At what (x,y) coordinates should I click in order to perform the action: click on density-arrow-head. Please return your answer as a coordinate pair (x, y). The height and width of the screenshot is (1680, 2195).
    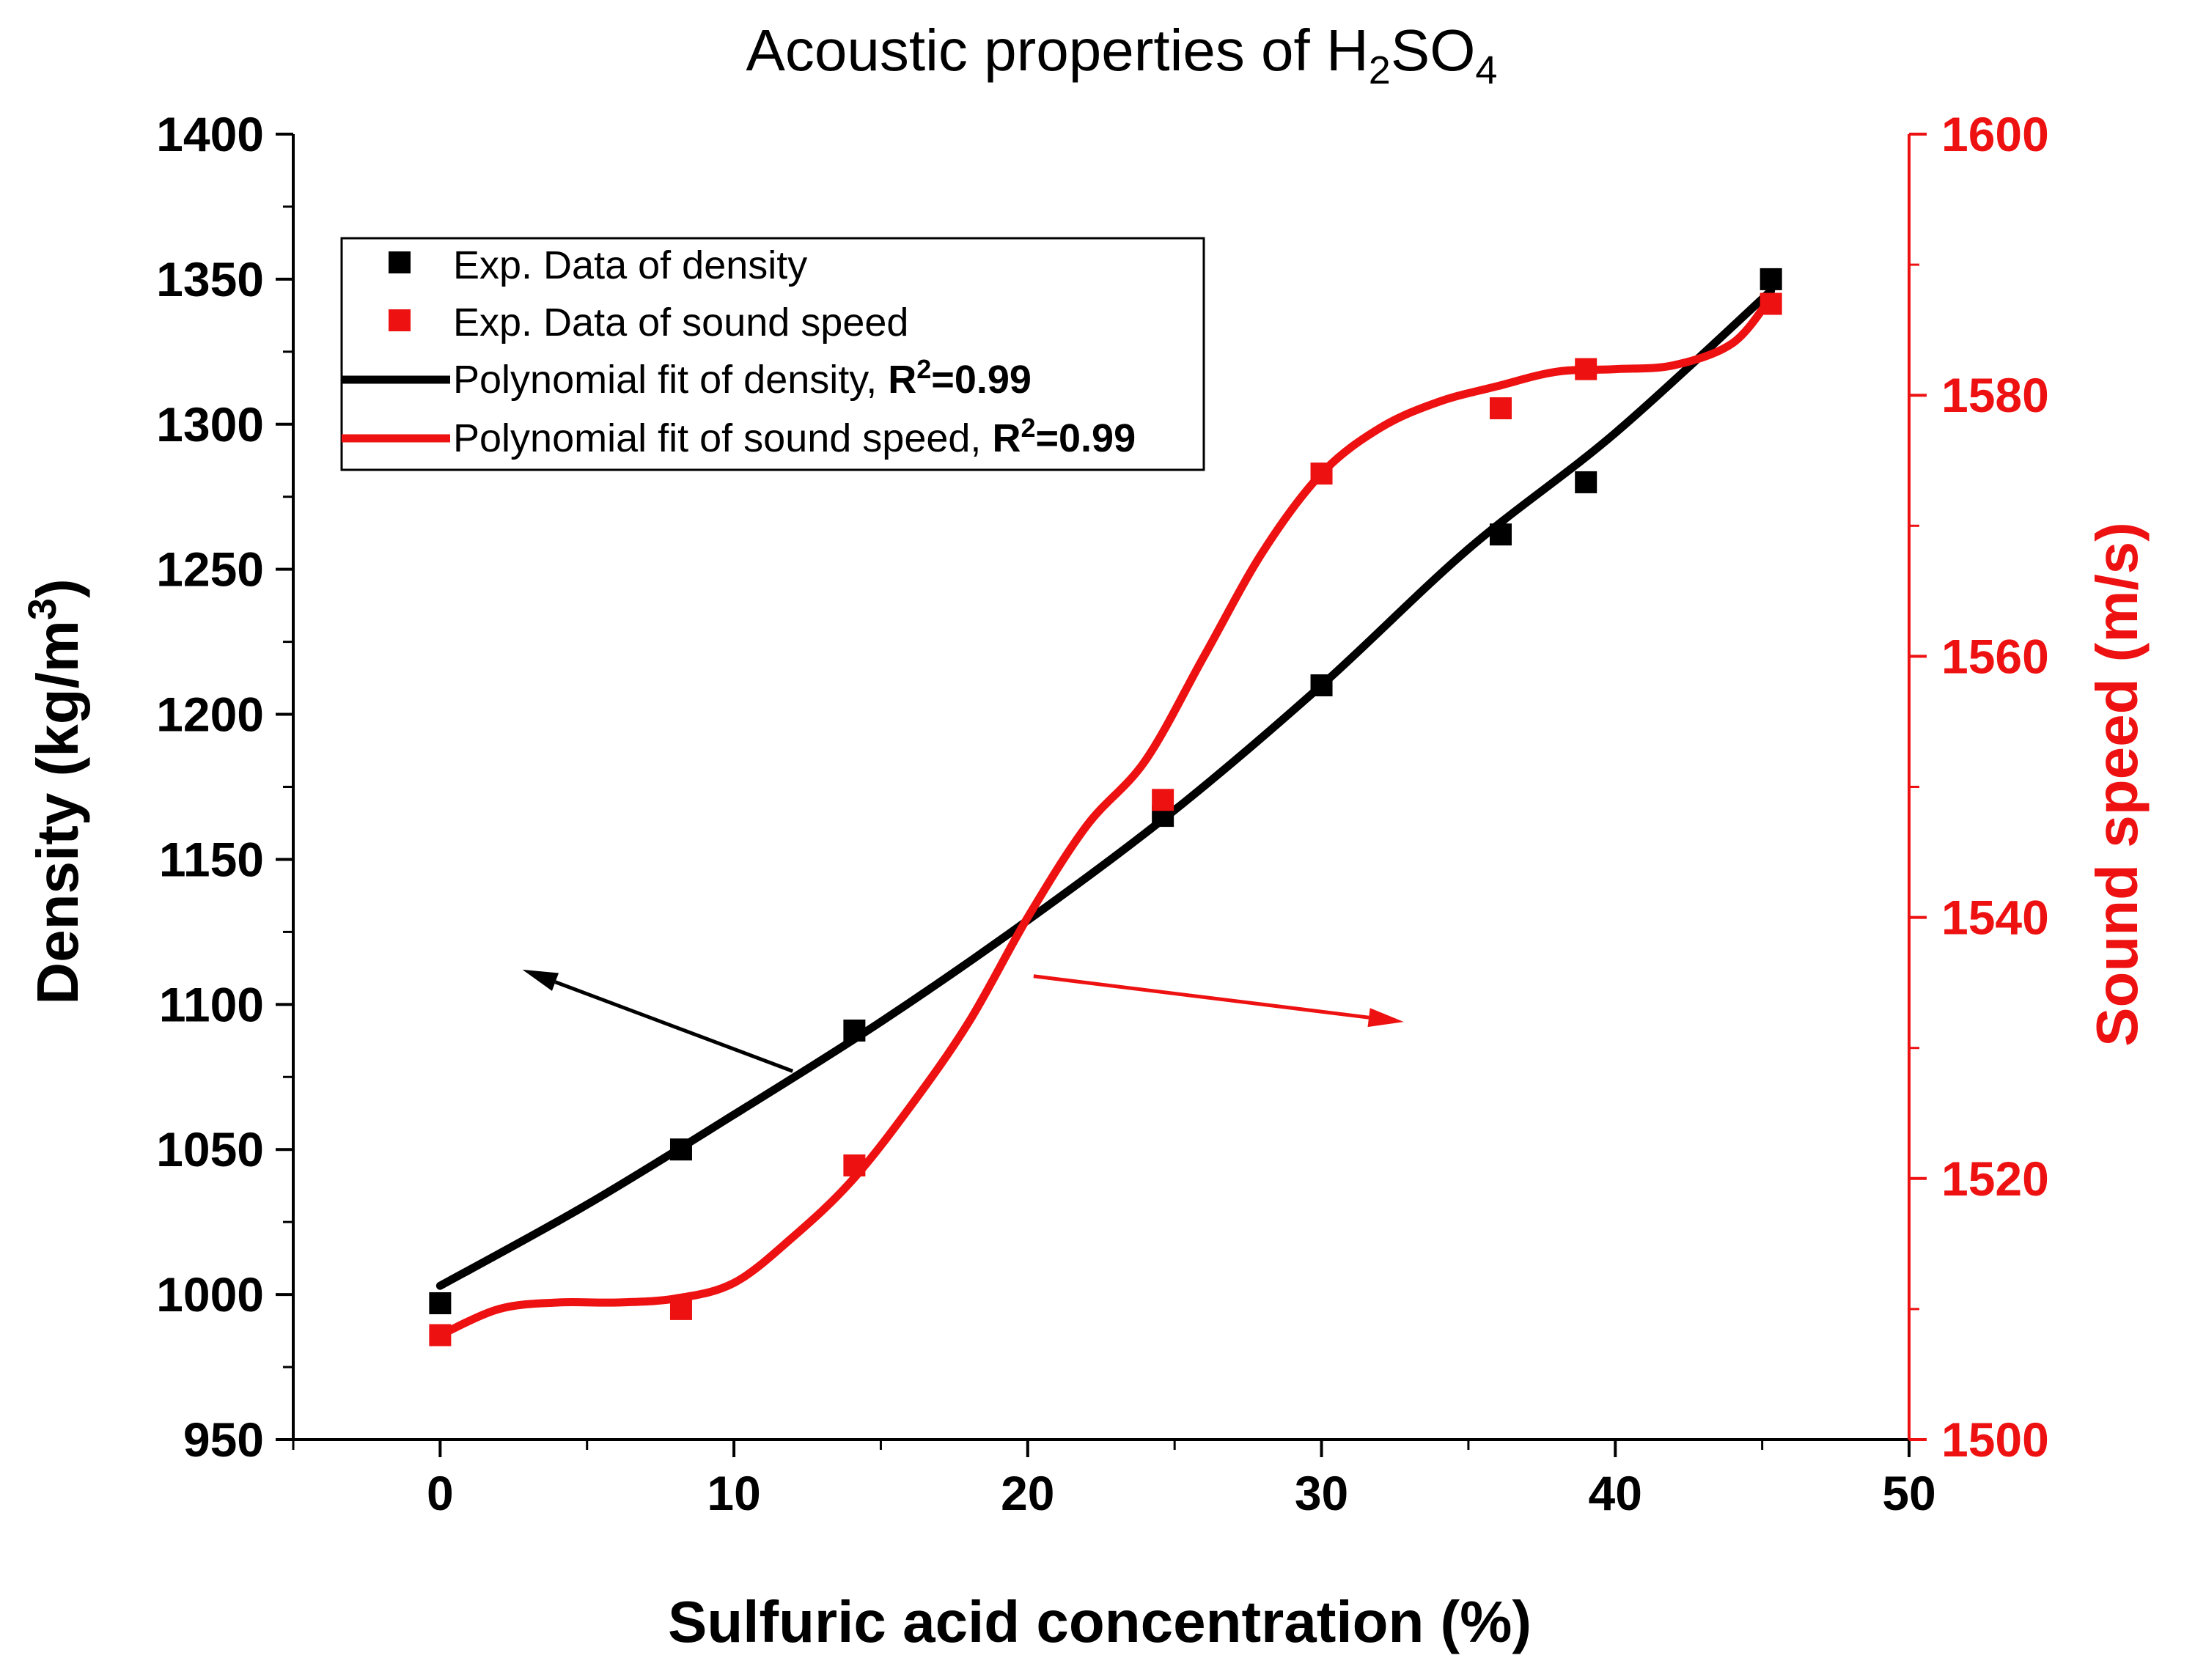
    Looking at the image, I should click on (540, 980).